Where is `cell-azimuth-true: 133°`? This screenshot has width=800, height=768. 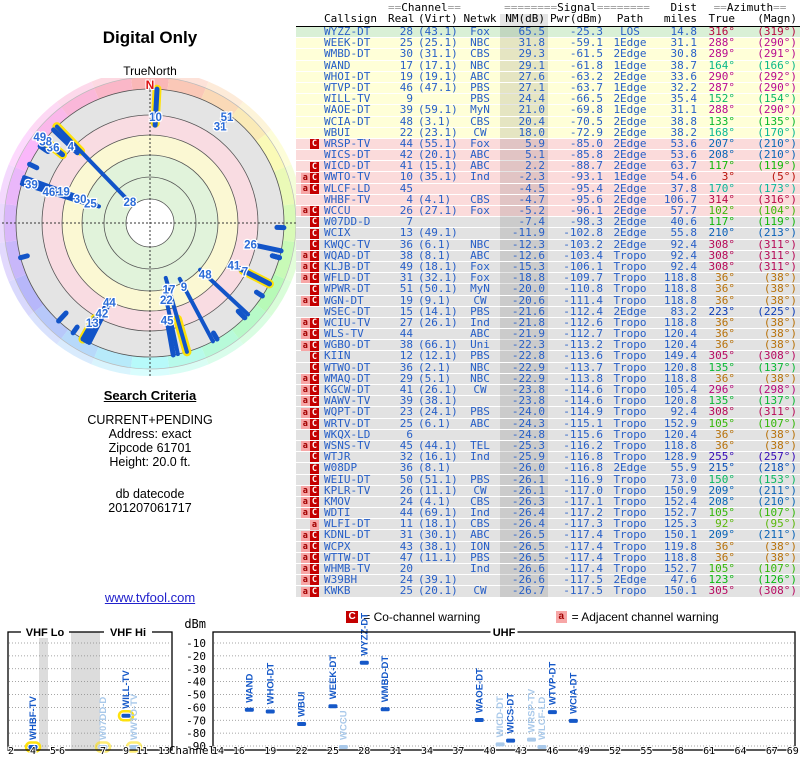 cell-azimuth-true: 133° is located at coordinates (722, 121).